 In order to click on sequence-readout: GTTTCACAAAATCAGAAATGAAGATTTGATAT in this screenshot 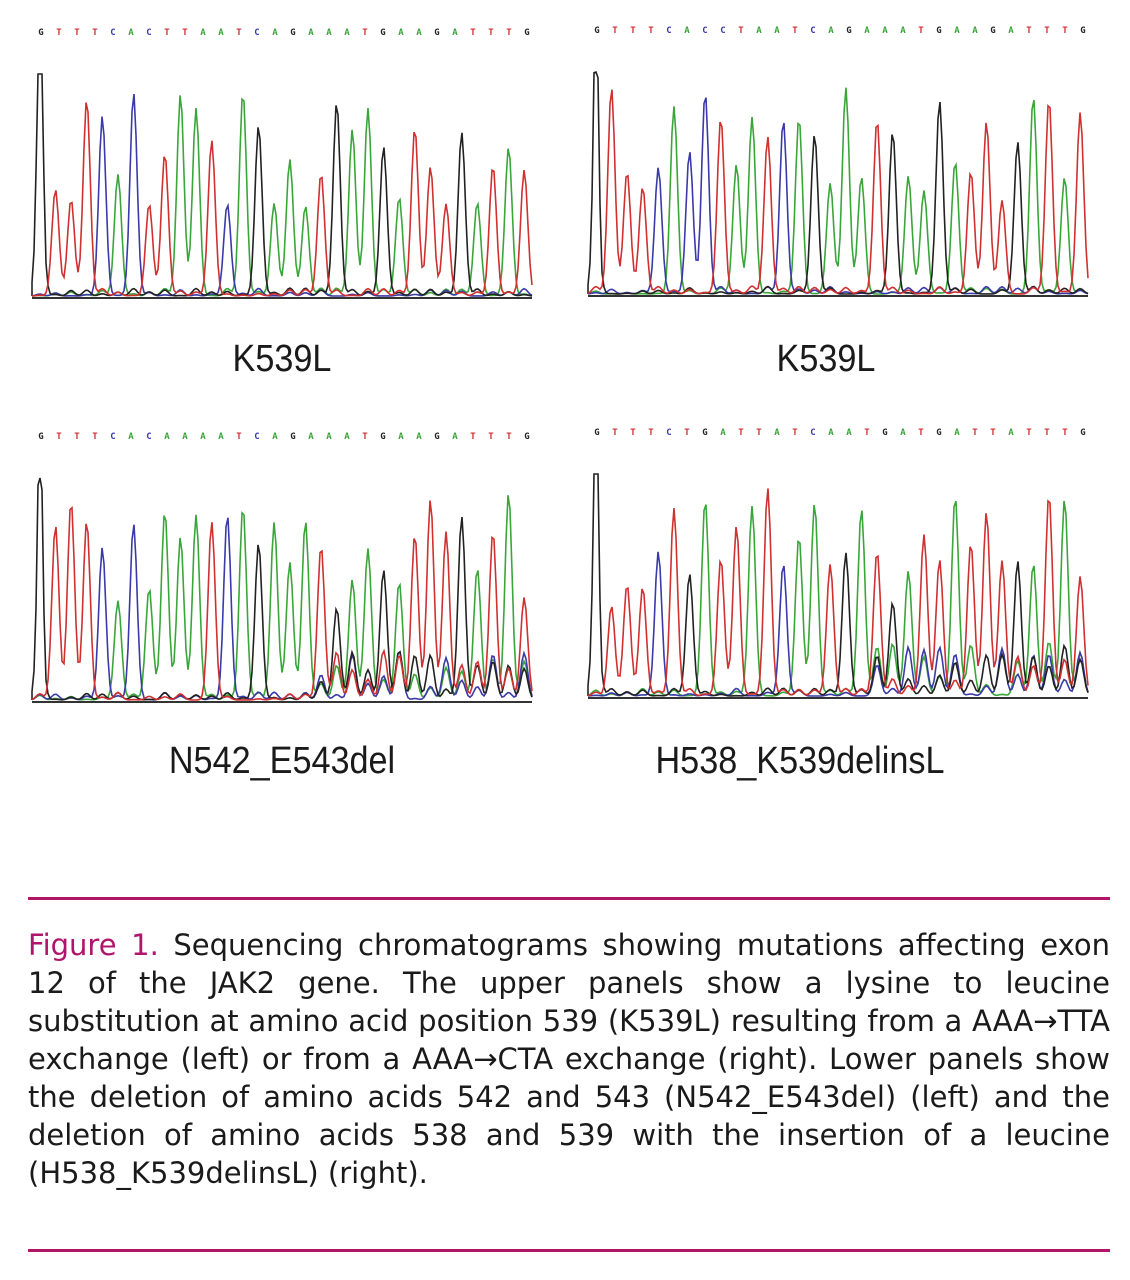, I will do `click(282, 440)`.